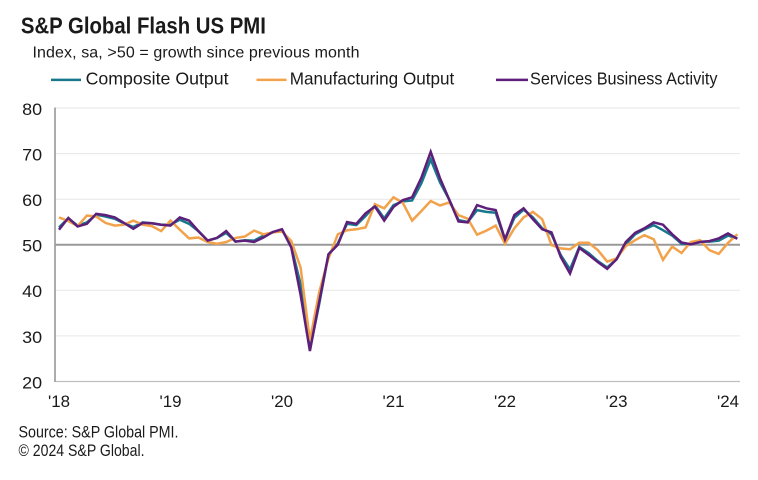  What do you see at coordinates (99, 432) in the screenshot?
I see `svg-text: Source: S&P Global PMI.` at bounding box center [99, 432].